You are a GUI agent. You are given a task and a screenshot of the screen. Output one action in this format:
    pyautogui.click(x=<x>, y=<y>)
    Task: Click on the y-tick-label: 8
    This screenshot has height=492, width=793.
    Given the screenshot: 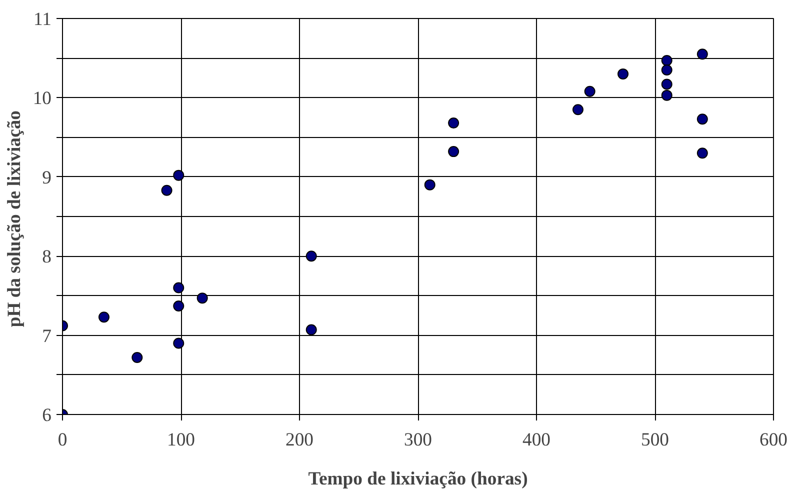 What is the action you would take?
    pyautogui.click(x=47, y=257)
    